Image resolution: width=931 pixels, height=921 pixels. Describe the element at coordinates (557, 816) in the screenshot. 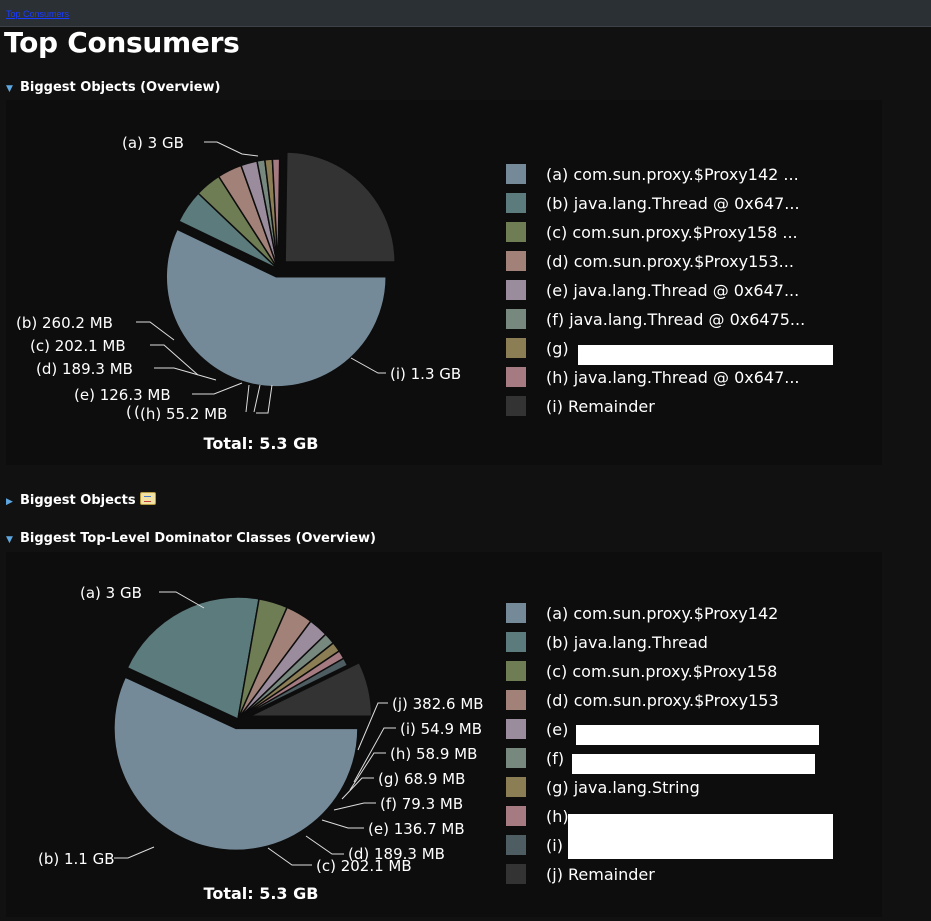

I see `legend-label: (h)` at that location.